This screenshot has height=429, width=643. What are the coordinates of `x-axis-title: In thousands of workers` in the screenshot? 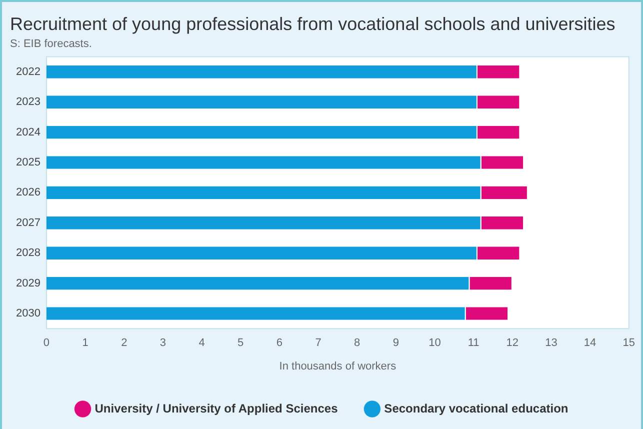 It's located at (338, 366).